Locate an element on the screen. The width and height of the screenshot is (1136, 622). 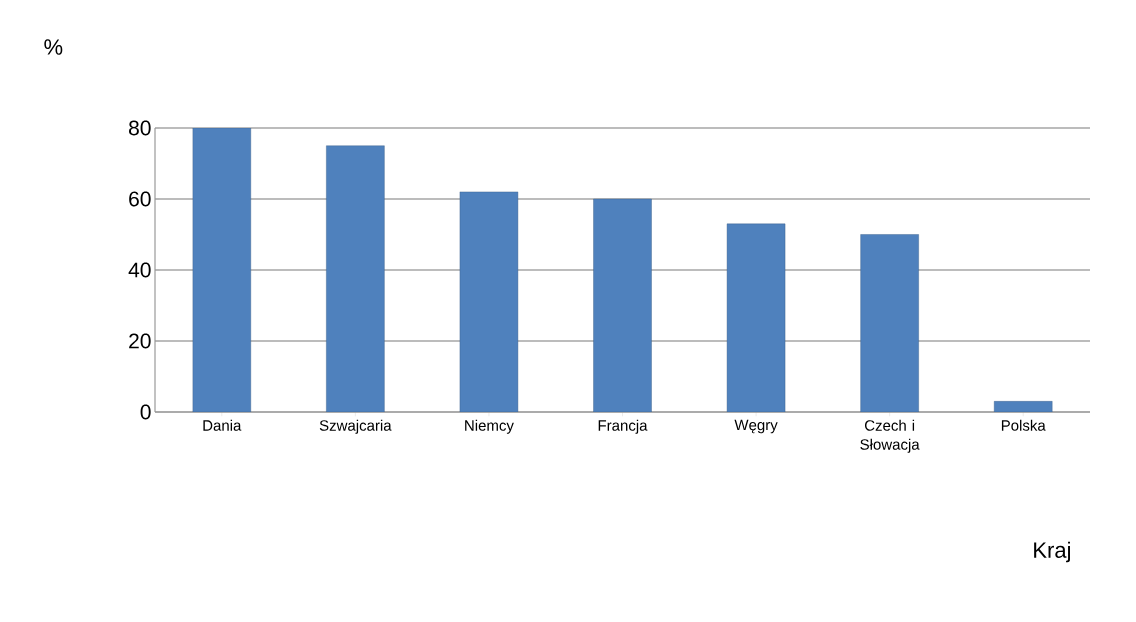
x-axis-title: Kraj is located at coordinates (1052, 552).